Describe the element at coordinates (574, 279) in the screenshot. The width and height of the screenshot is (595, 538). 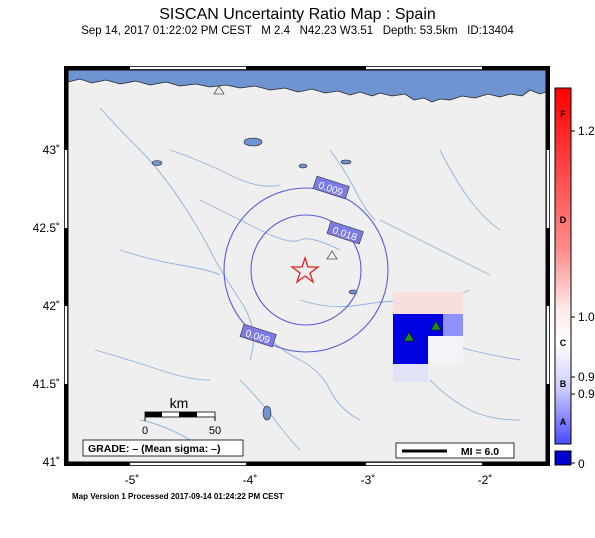
I see `colorbar: F D C B A 1.2 1.0 0.9 0.9 0` at that location.